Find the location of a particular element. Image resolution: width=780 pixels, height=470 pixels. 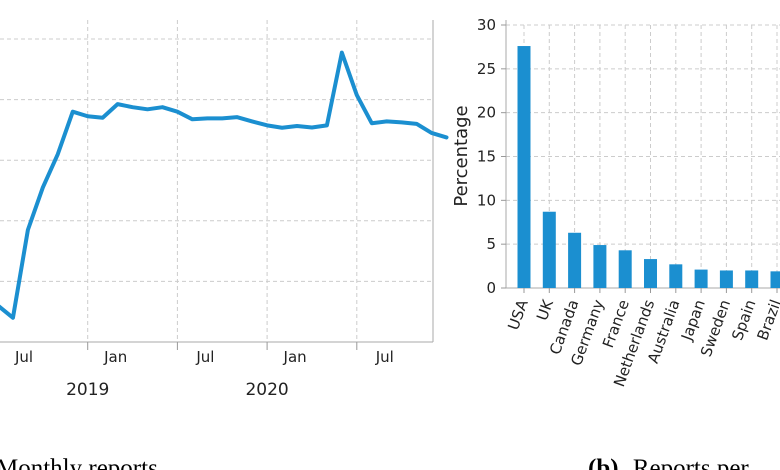

bar-y-tick-label: 25 is located at coordinates (486, 69).